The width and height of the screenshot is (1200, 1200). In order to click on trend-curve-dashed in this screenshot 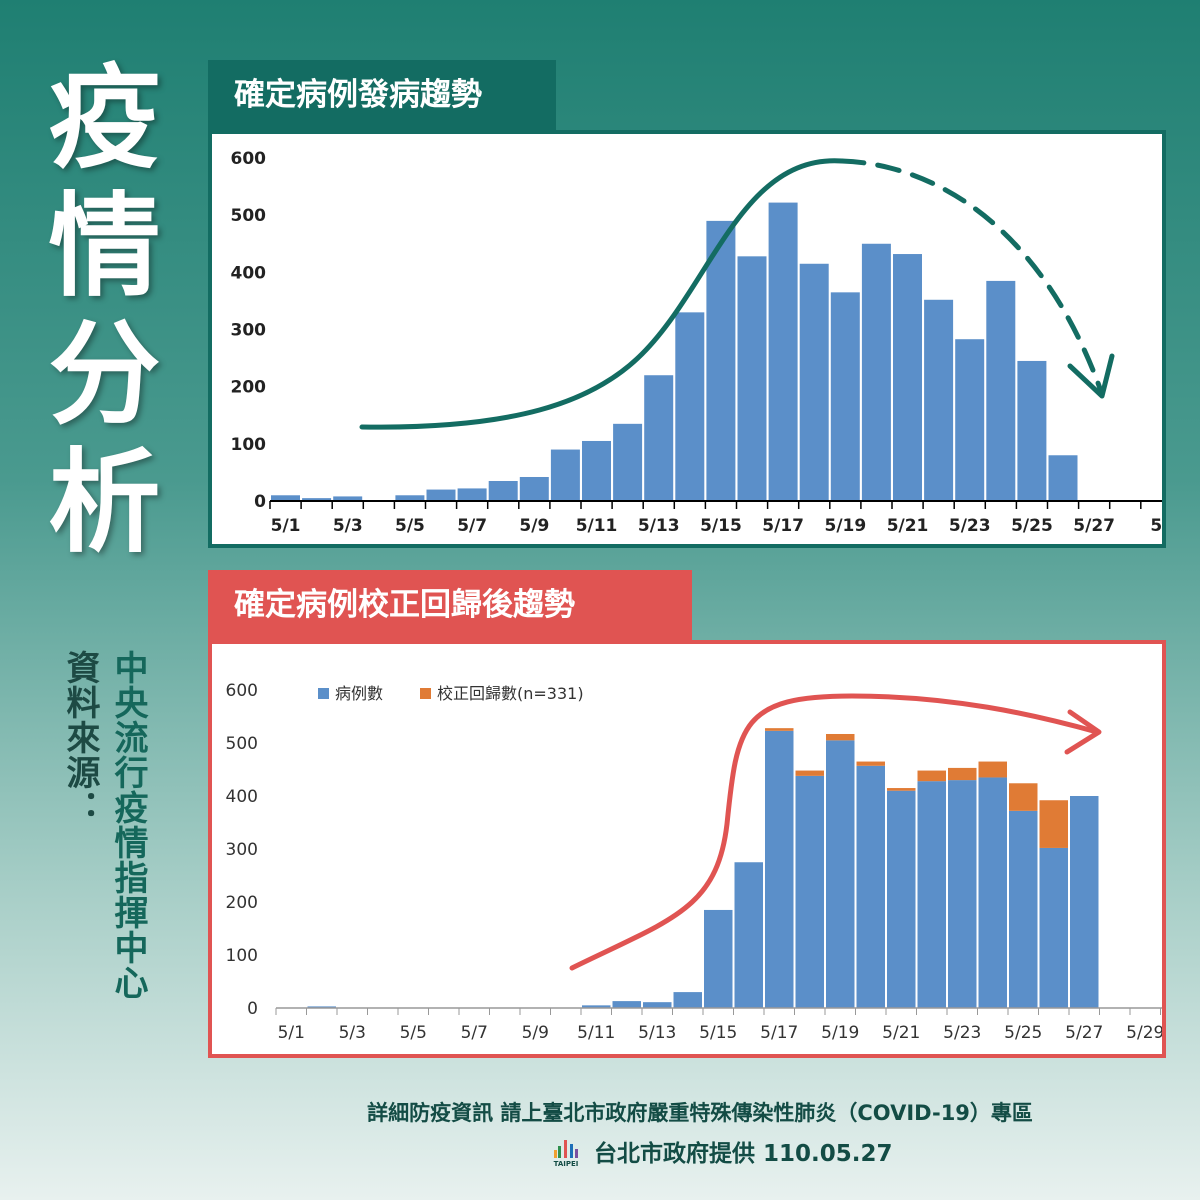, I will do `click(972, 277)`.